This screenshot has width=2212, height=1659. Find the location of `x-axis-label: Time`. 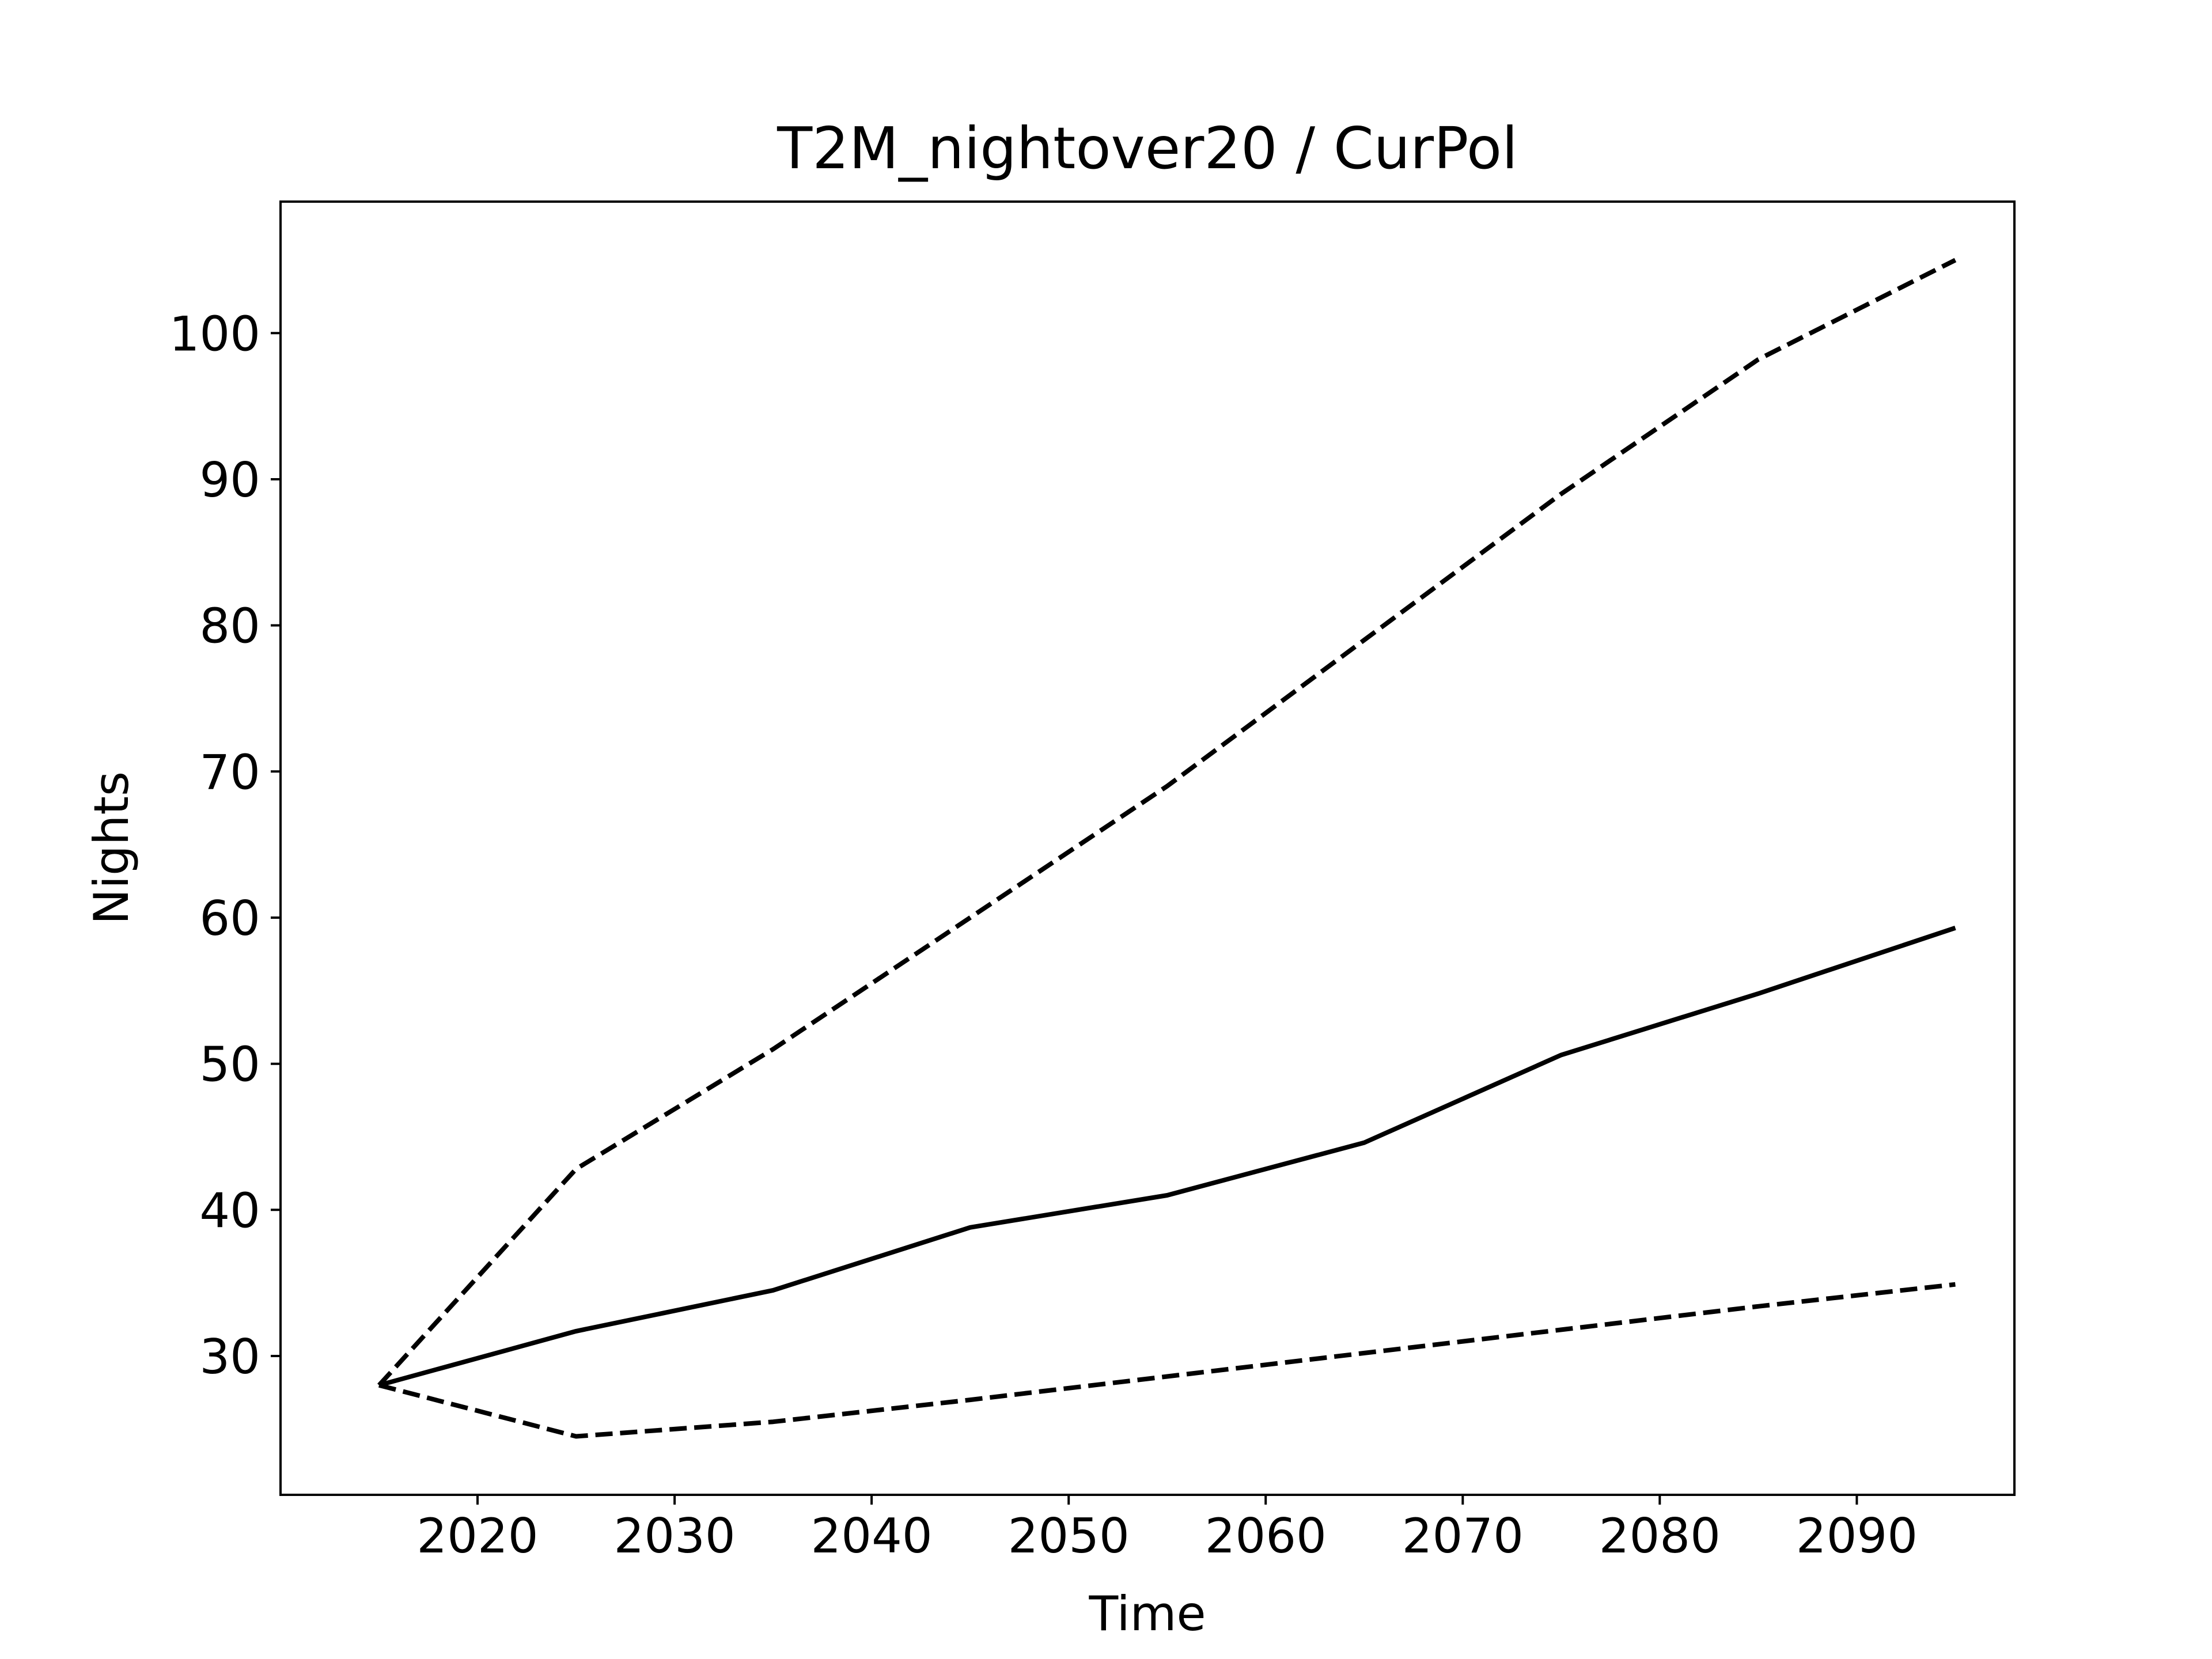

x-axis-label: Time is located at coordinates (1147, 1614).